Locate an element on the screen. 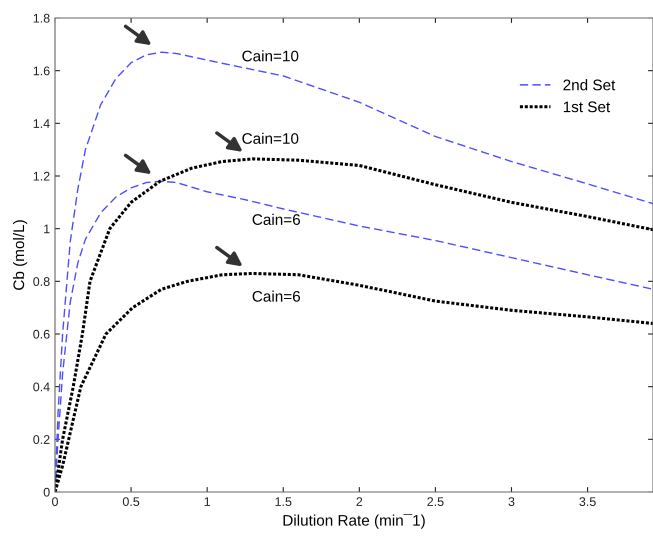 This screenshot has width=653, height=539. y-tick-label: 0.2 is located at coordinates (41, 439).